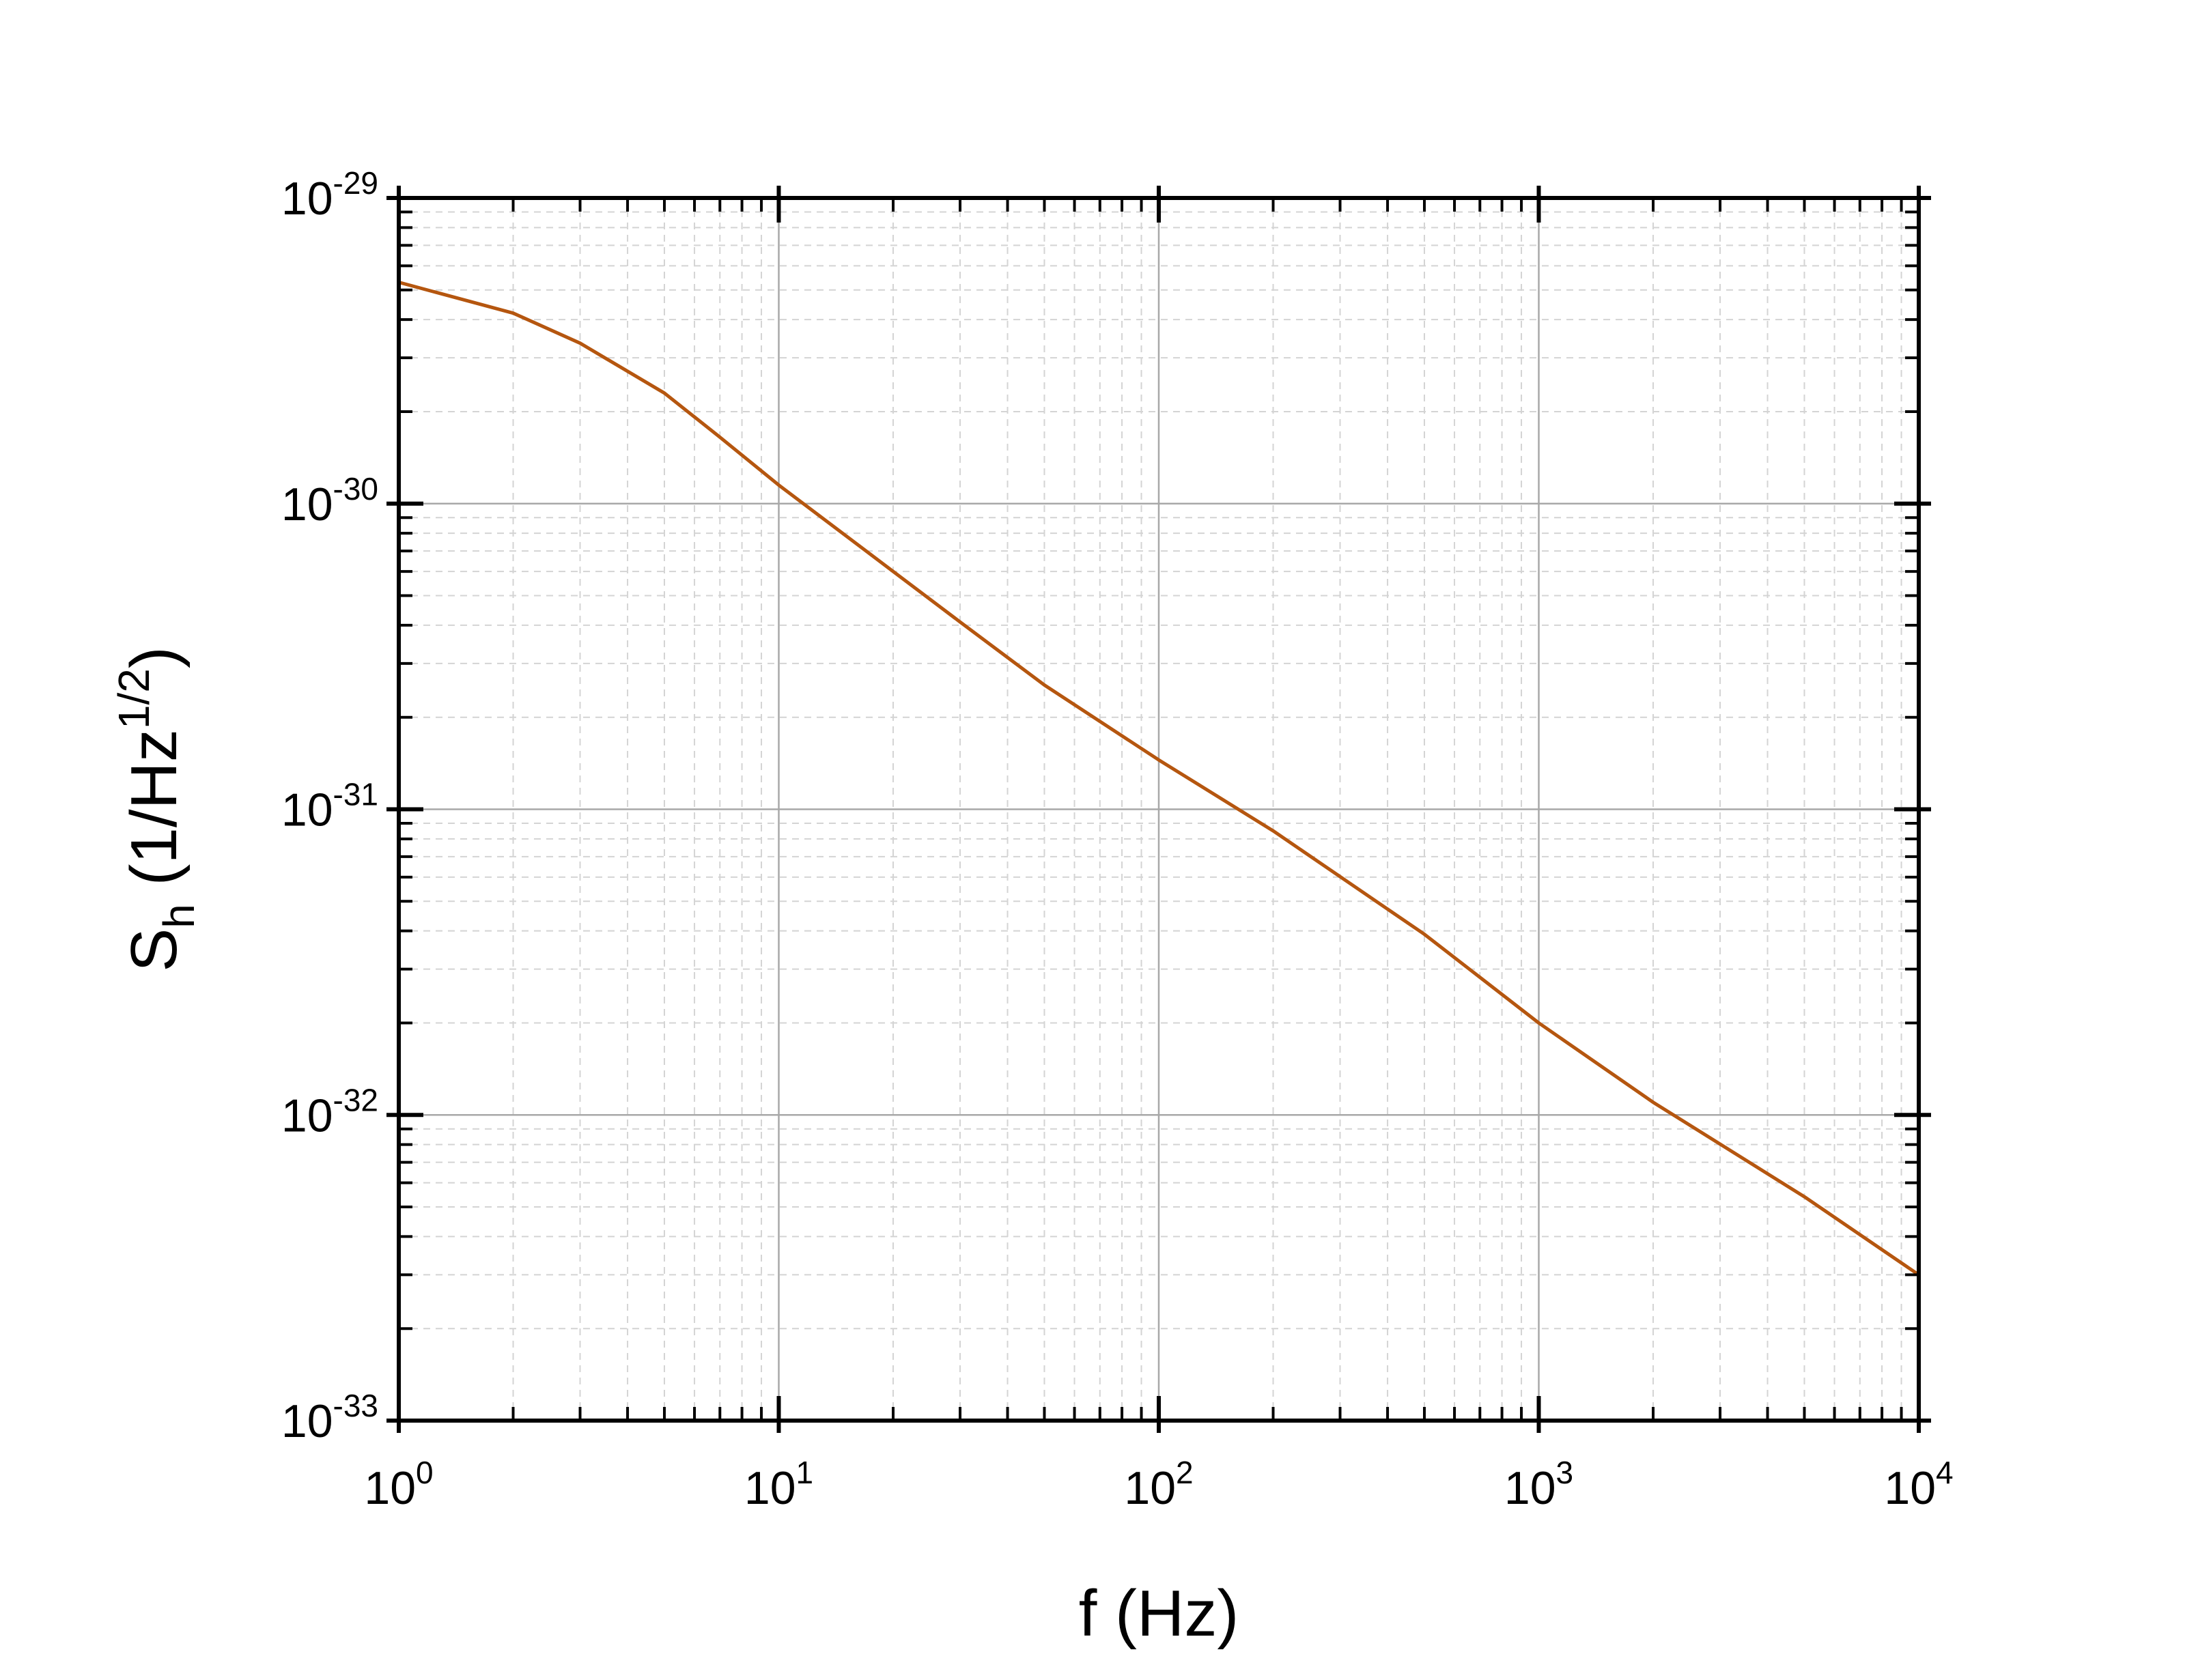 Image resolution: width=2196 pixels, height=1680 pixels. What do you see at coordinates (1919, 1484) in the screenshot?
I see `x-tick-label: 10⁴` at bounding box center [1919, 1484].